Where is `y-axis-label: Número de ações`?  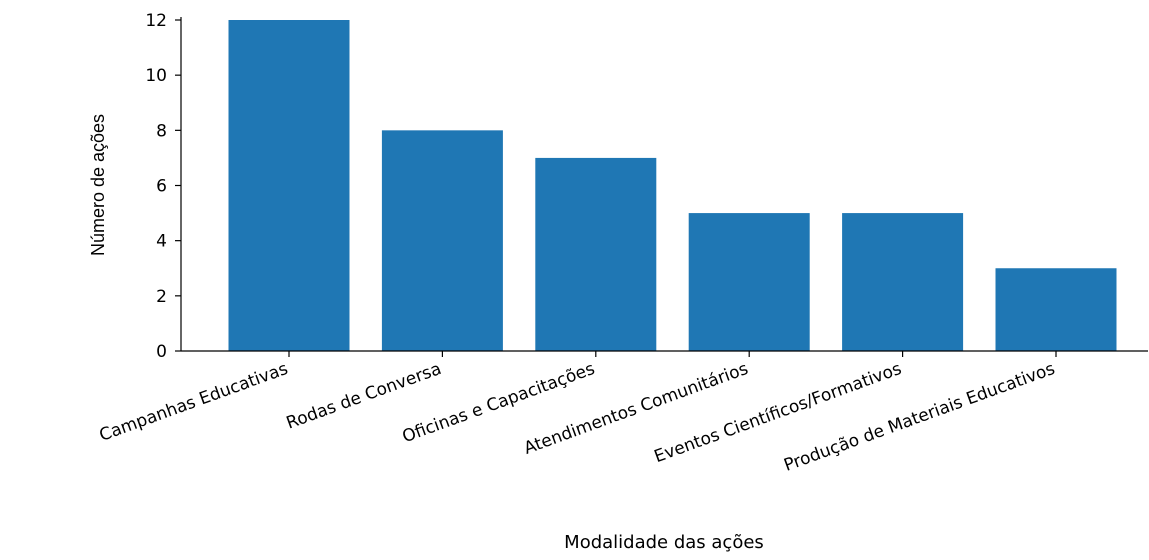 y-axis-label: Número de ações is located at coordinates (98, 185).